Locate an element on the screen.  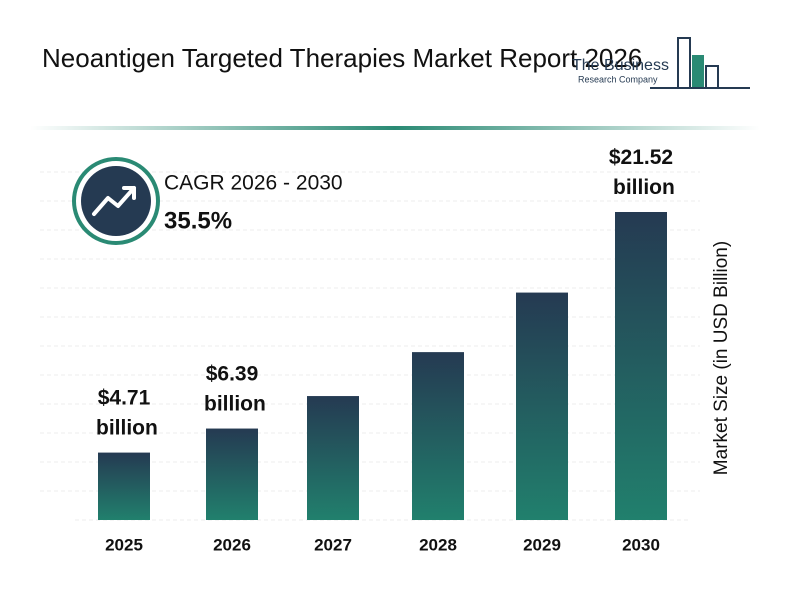
value-label: $6.39 billion is located at coordinates (232, 388).